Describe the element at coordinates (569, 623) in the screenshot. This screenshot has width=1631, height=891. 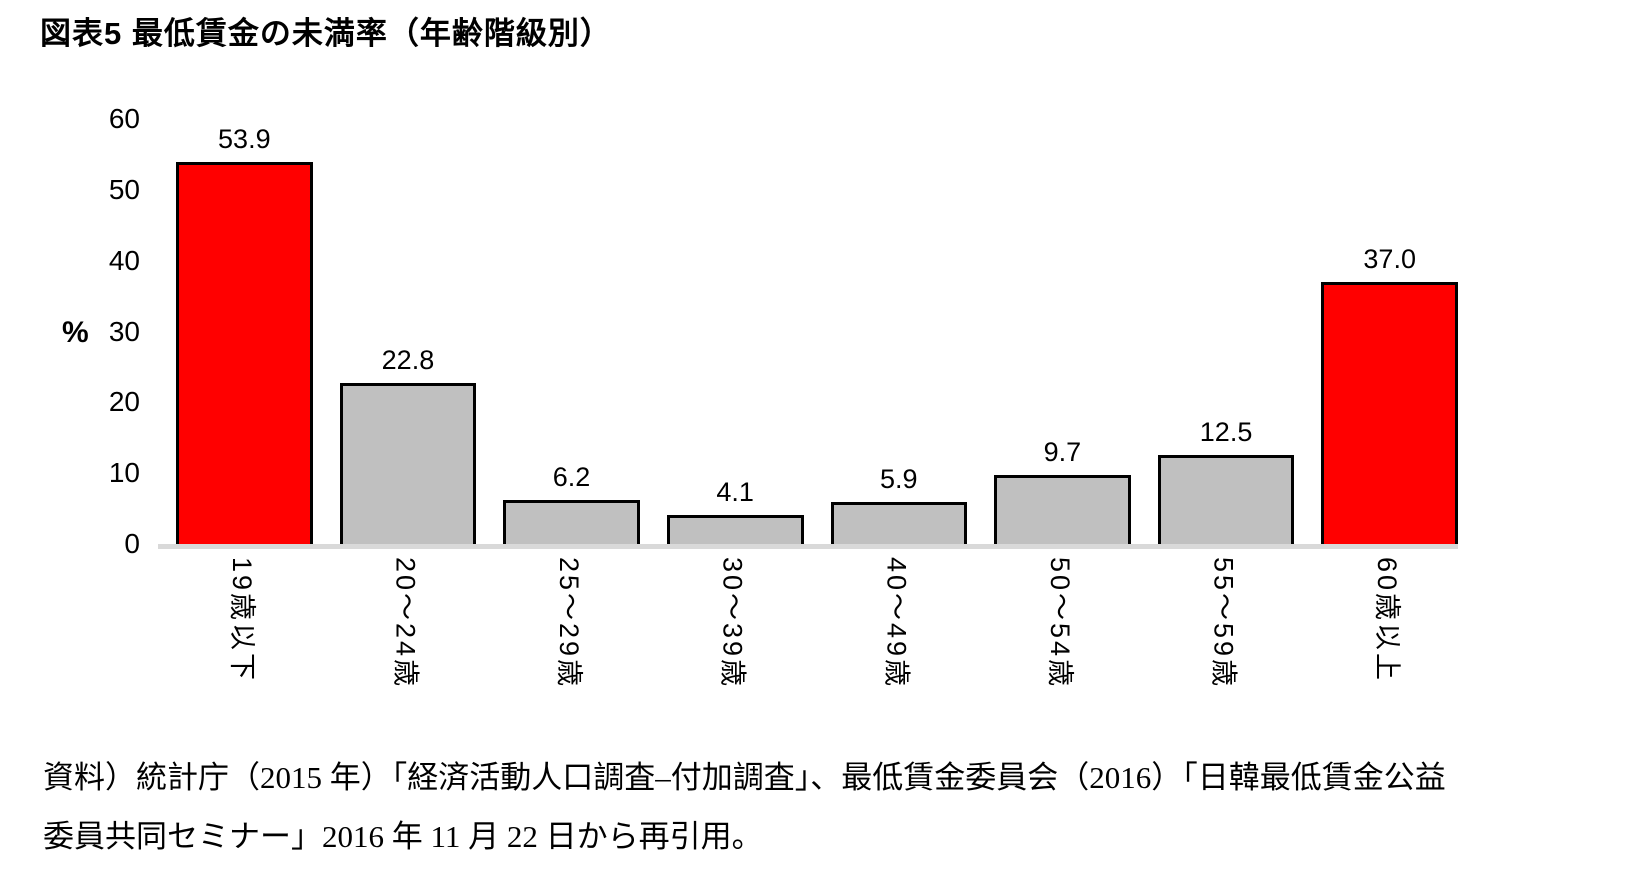
I see `x-axis-label-text: 25〜29歳` at that location.